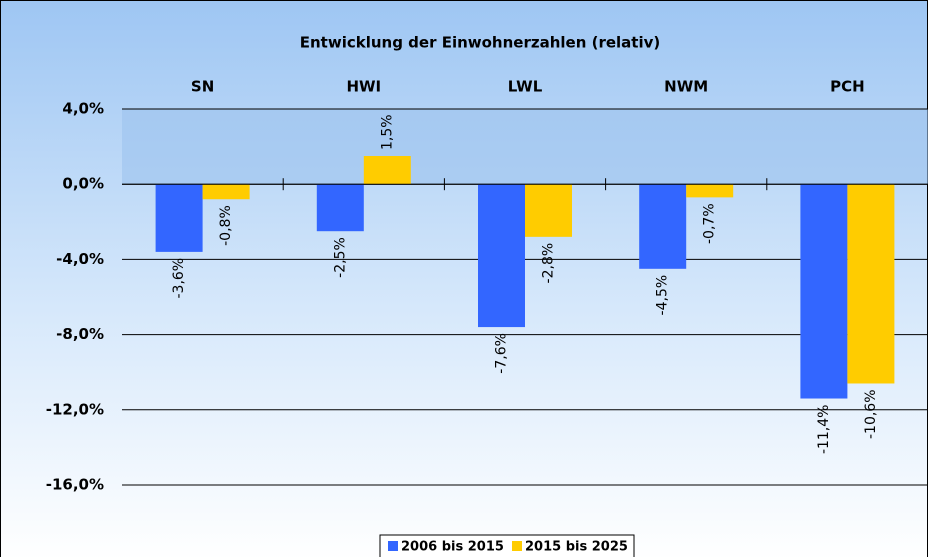 The height and width of the screenshot is (557, 928). Describe the element at coordinates (83, 184) in the screenshot. I see `y-tick-label: 0,0%` at that location.